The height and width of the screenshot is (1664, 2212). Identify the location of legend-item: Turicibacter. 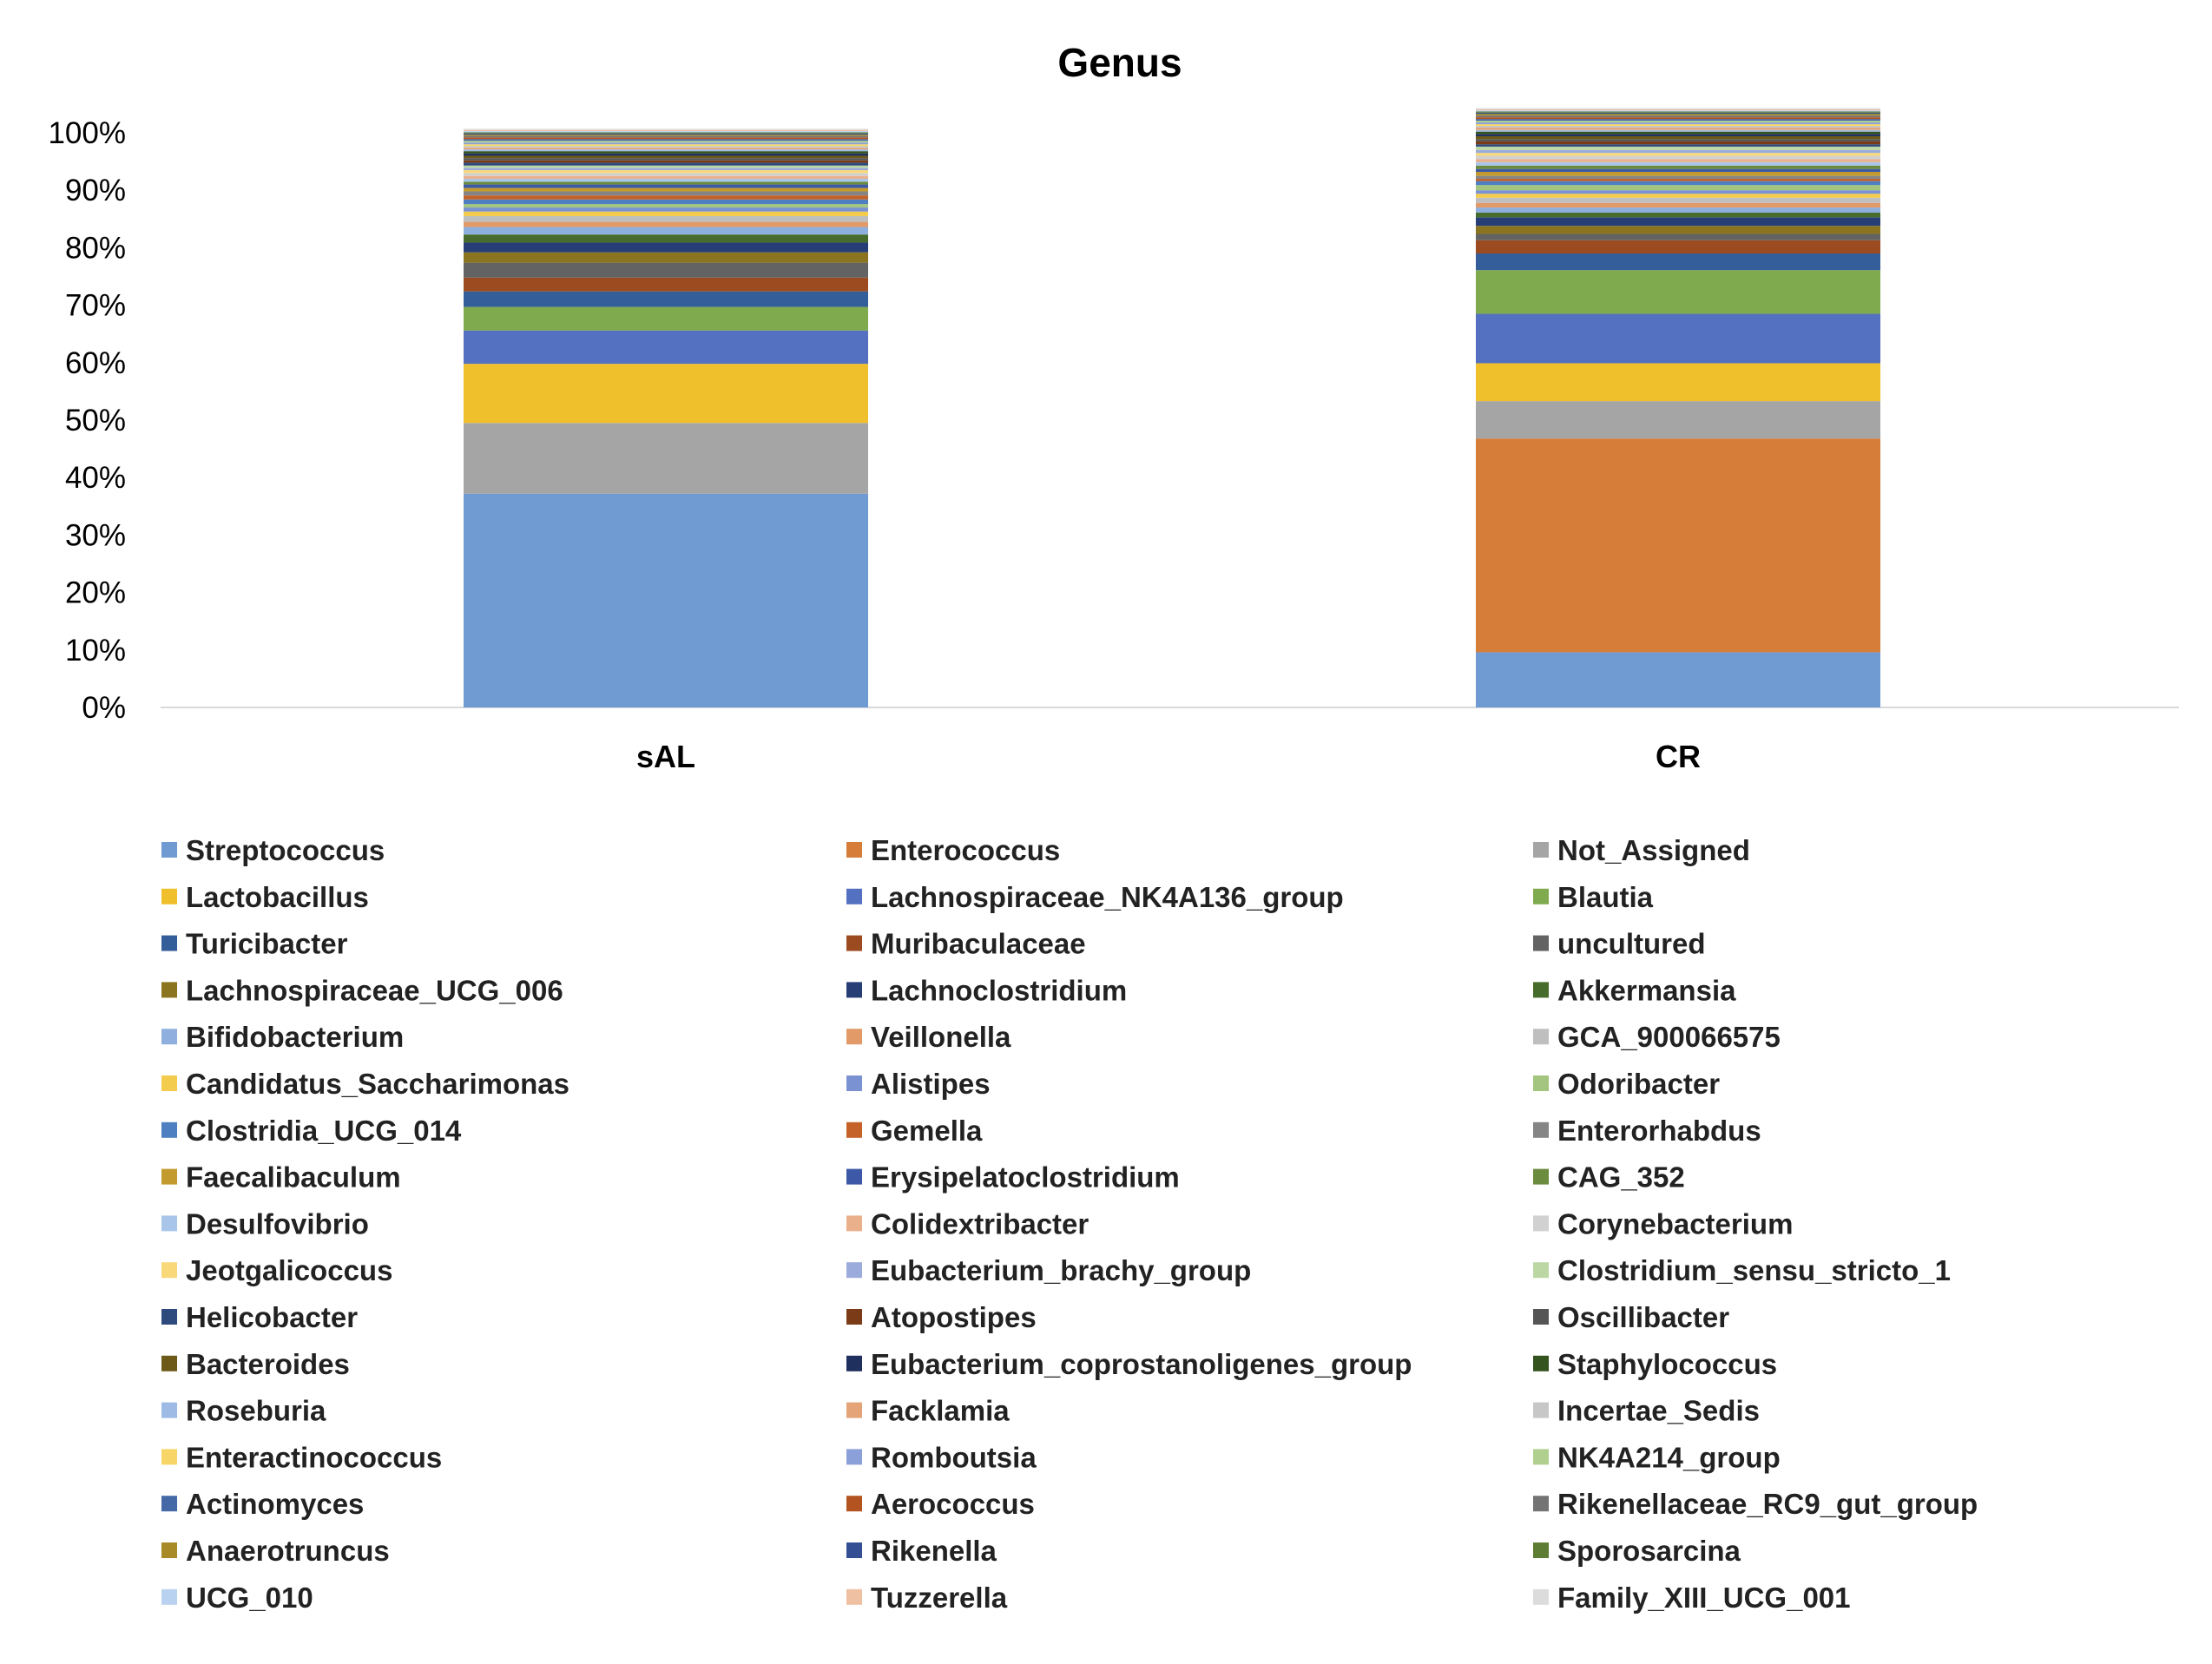
(254, 944).